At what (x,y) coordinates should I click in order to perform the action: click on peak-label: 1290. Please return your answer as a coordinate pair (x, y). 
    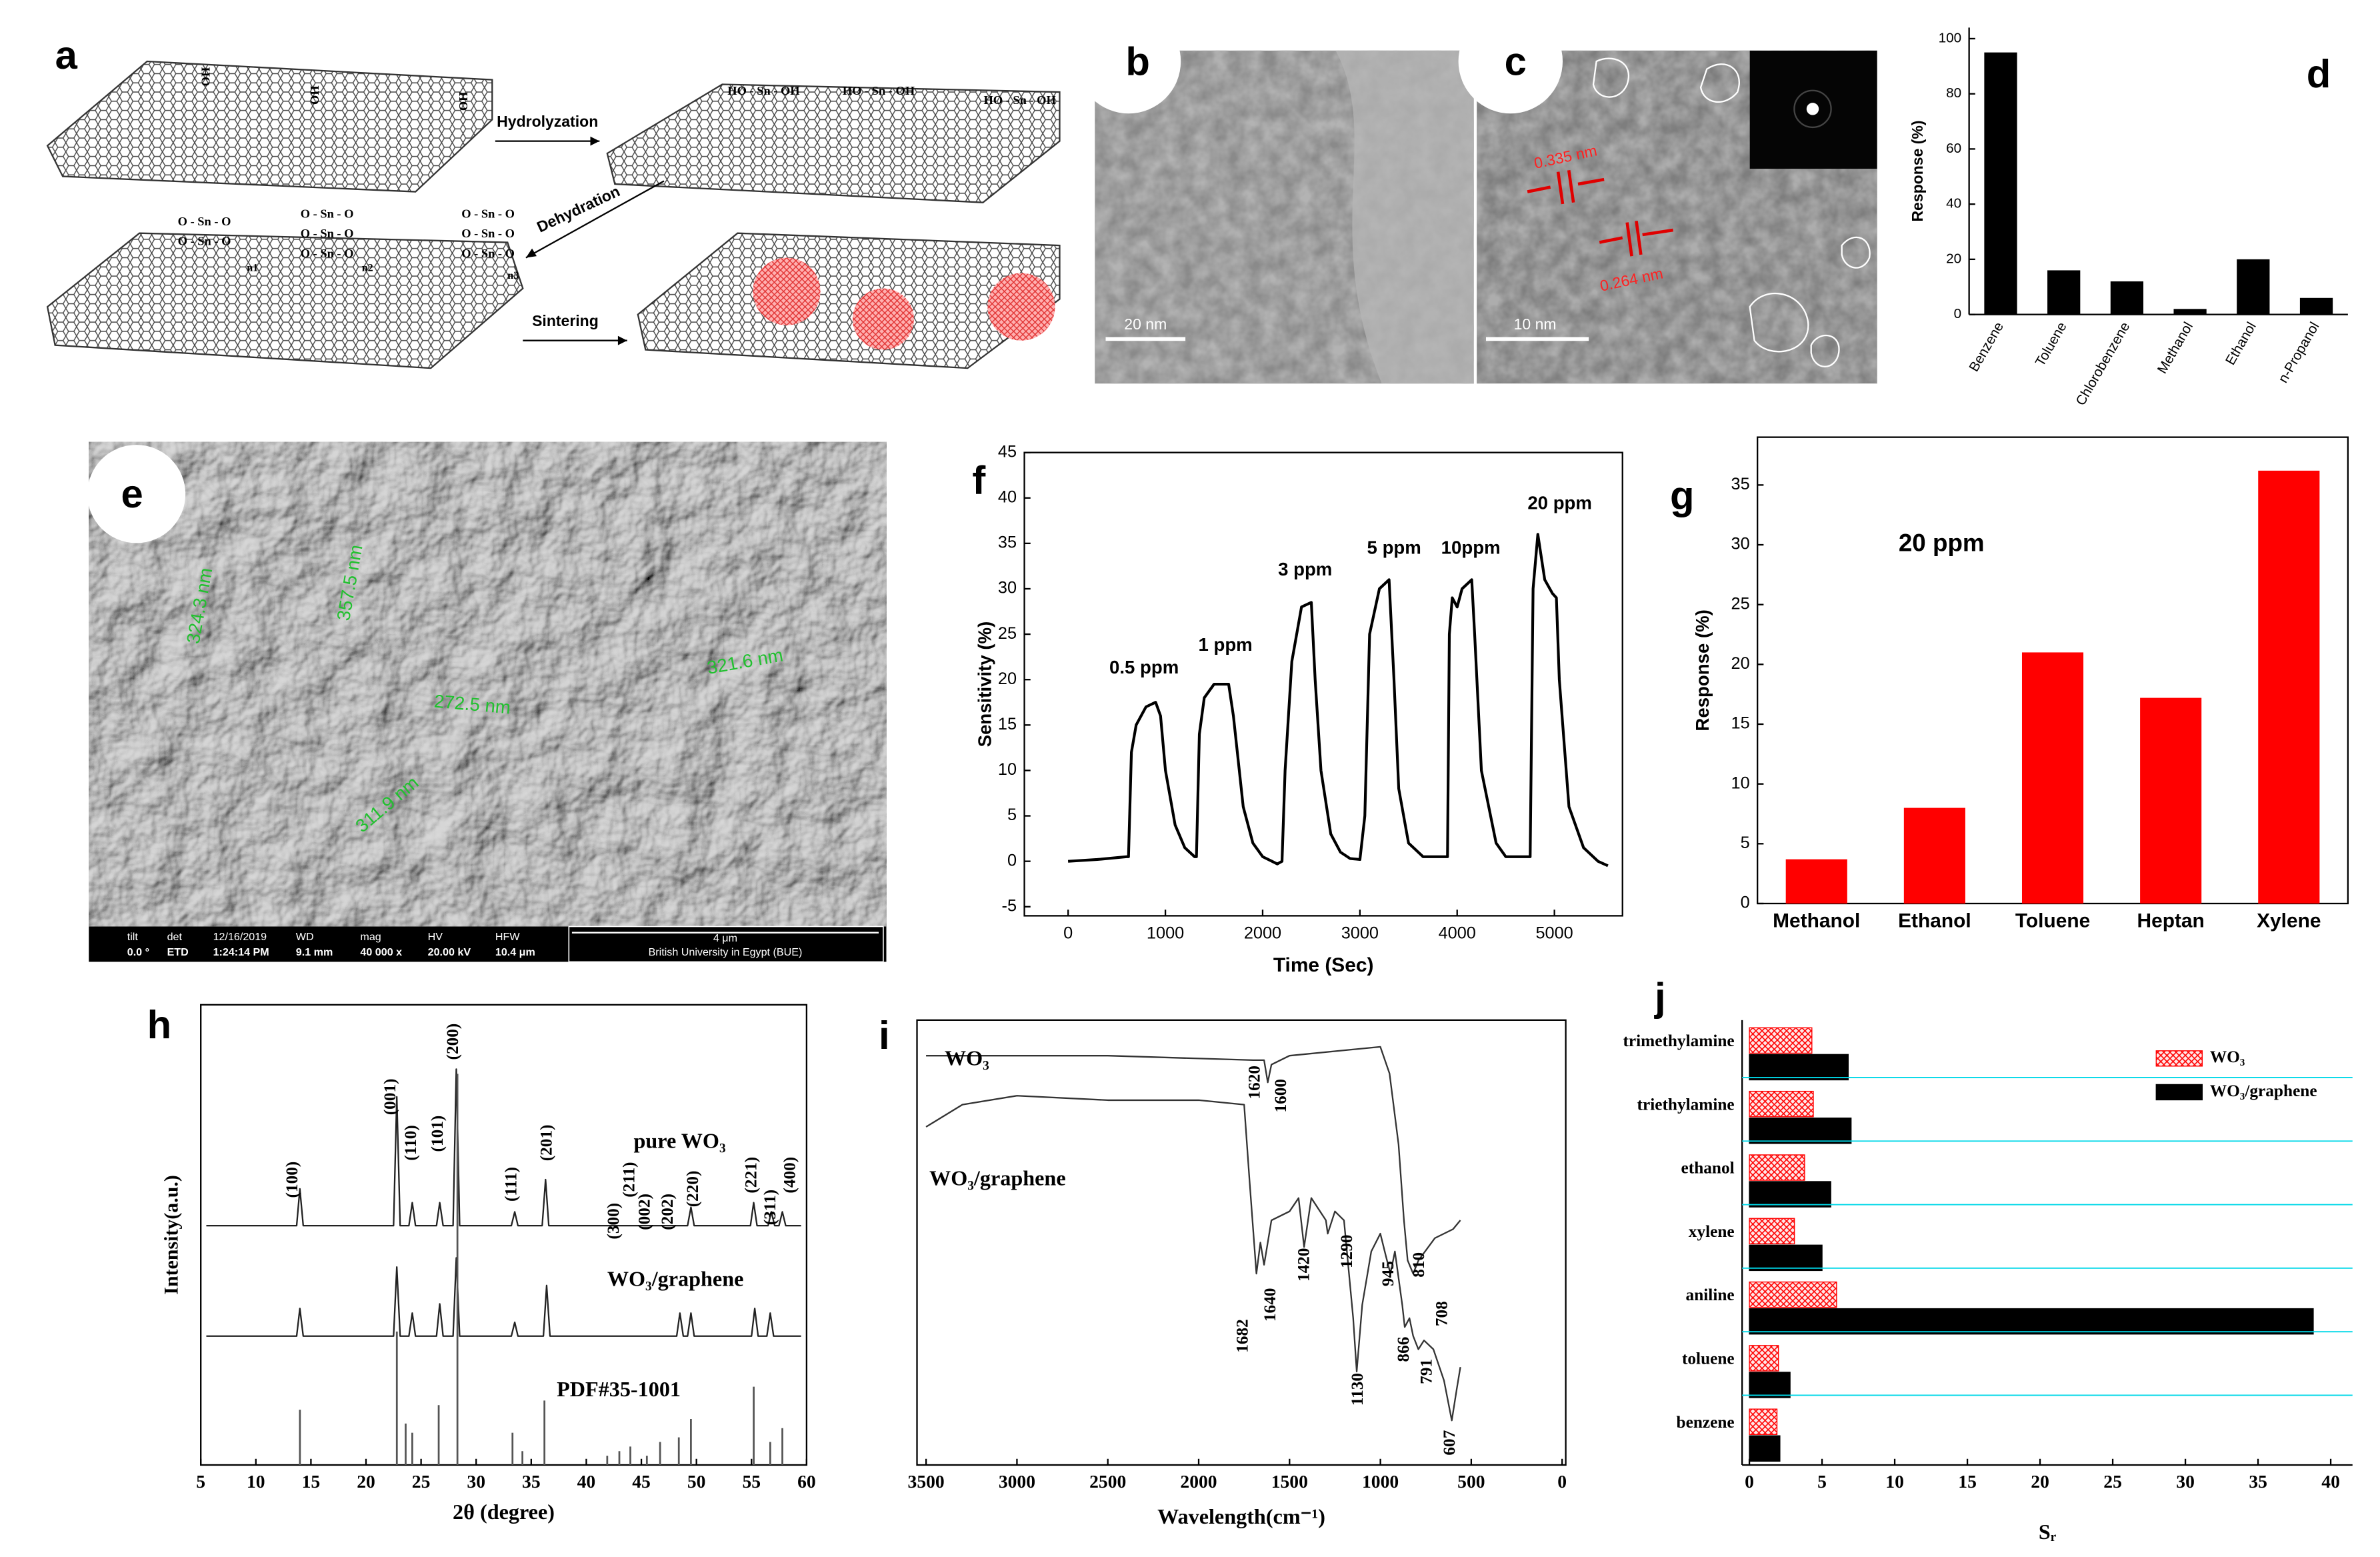
    Looking at the image, I should click on (1346, 1251).